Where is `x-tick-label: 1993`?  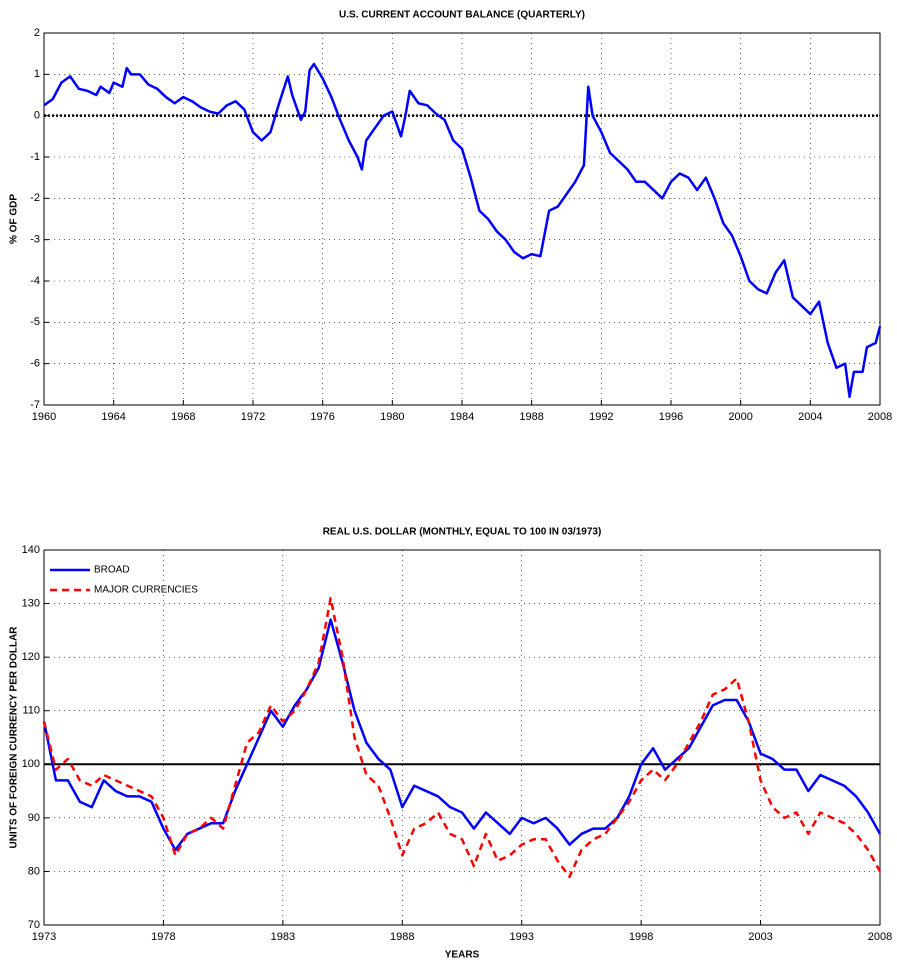 x-tick-label: 1993 is located at coordinates (521, 937).